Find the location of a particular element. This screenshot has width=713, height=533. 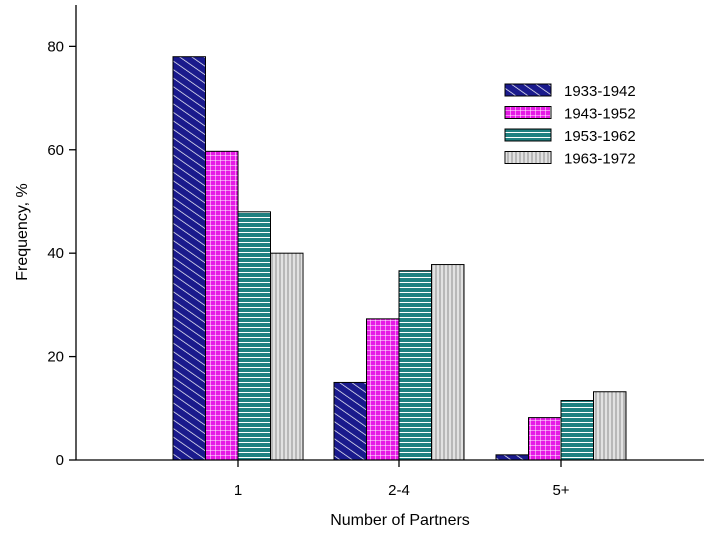

y-tick-label: 0 is located at coordinates (60, 460).